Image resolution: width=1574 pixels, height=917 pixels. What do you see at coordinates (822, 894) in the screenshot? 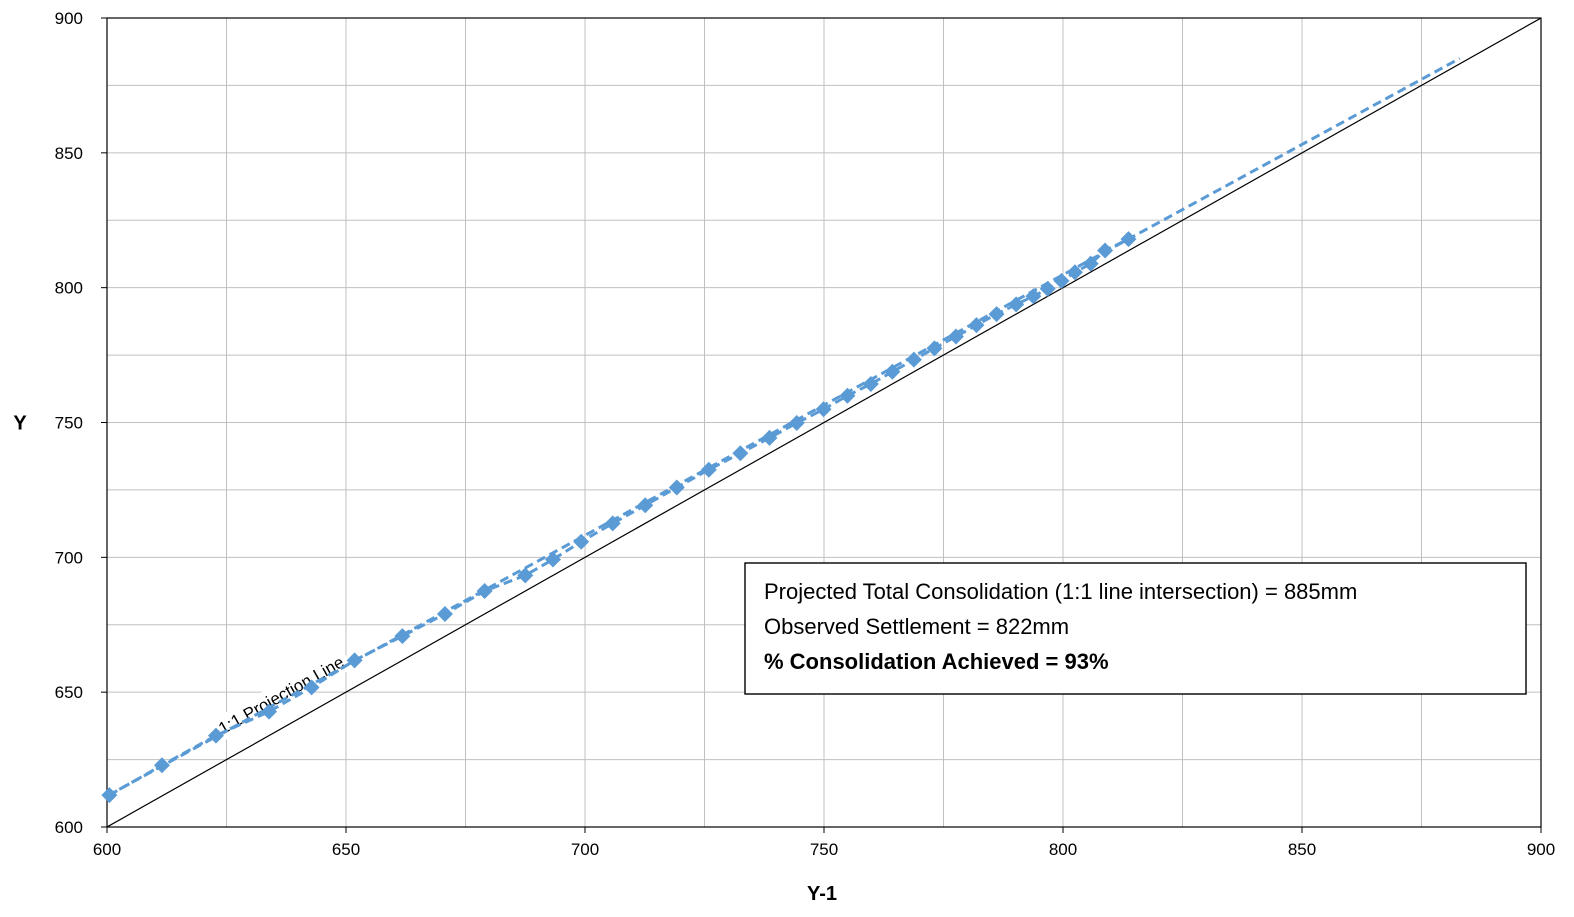
I see `x-axis-title: Y-1` at bounding box center [822, 894].